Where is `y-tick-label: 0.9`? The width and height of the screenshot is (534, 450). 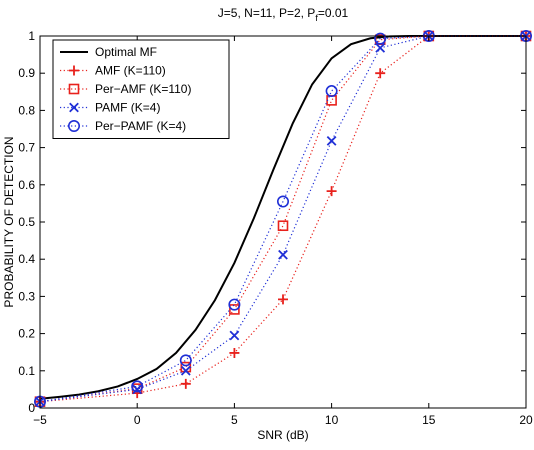
y-tick-label: 0.9 is located at coordinates (26, 73).